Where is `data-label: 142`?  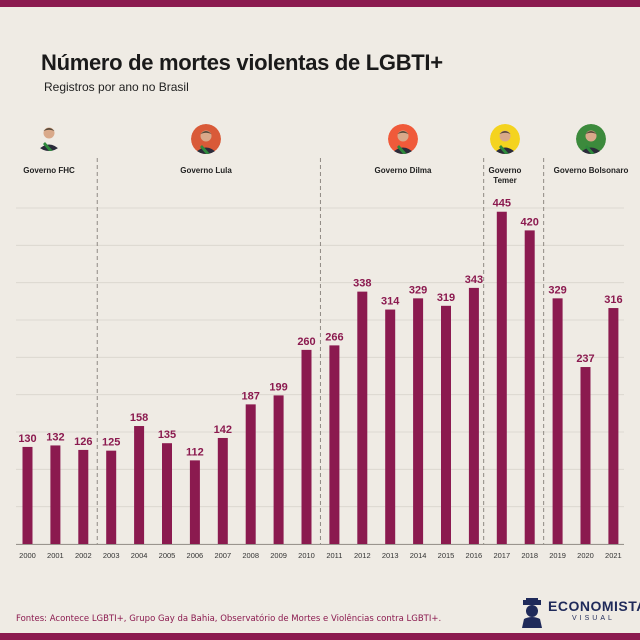
data-label: 142 is located at coordinates (223, 430).